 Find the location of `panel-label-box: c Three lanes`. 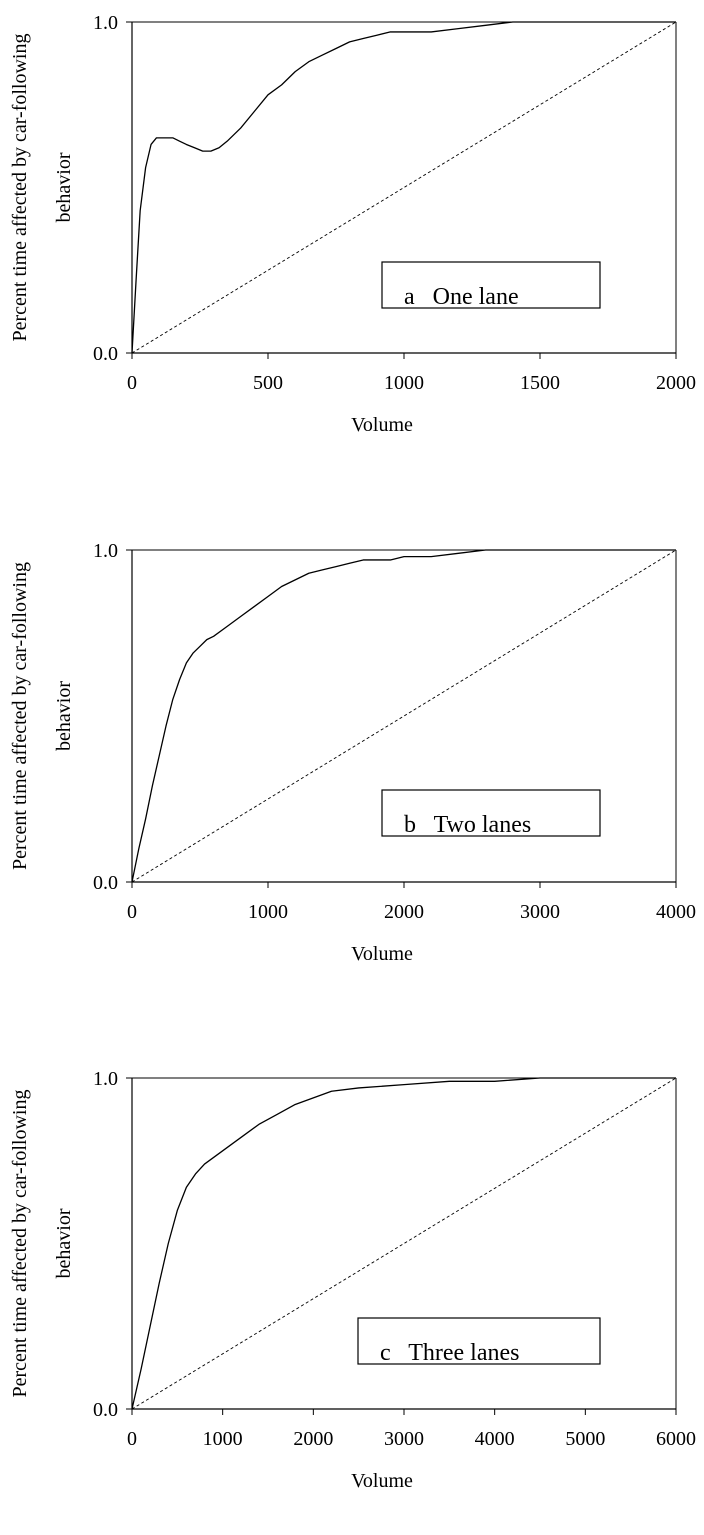

panel-label-box: c Three lanes is located at coordinates (479, 1341).